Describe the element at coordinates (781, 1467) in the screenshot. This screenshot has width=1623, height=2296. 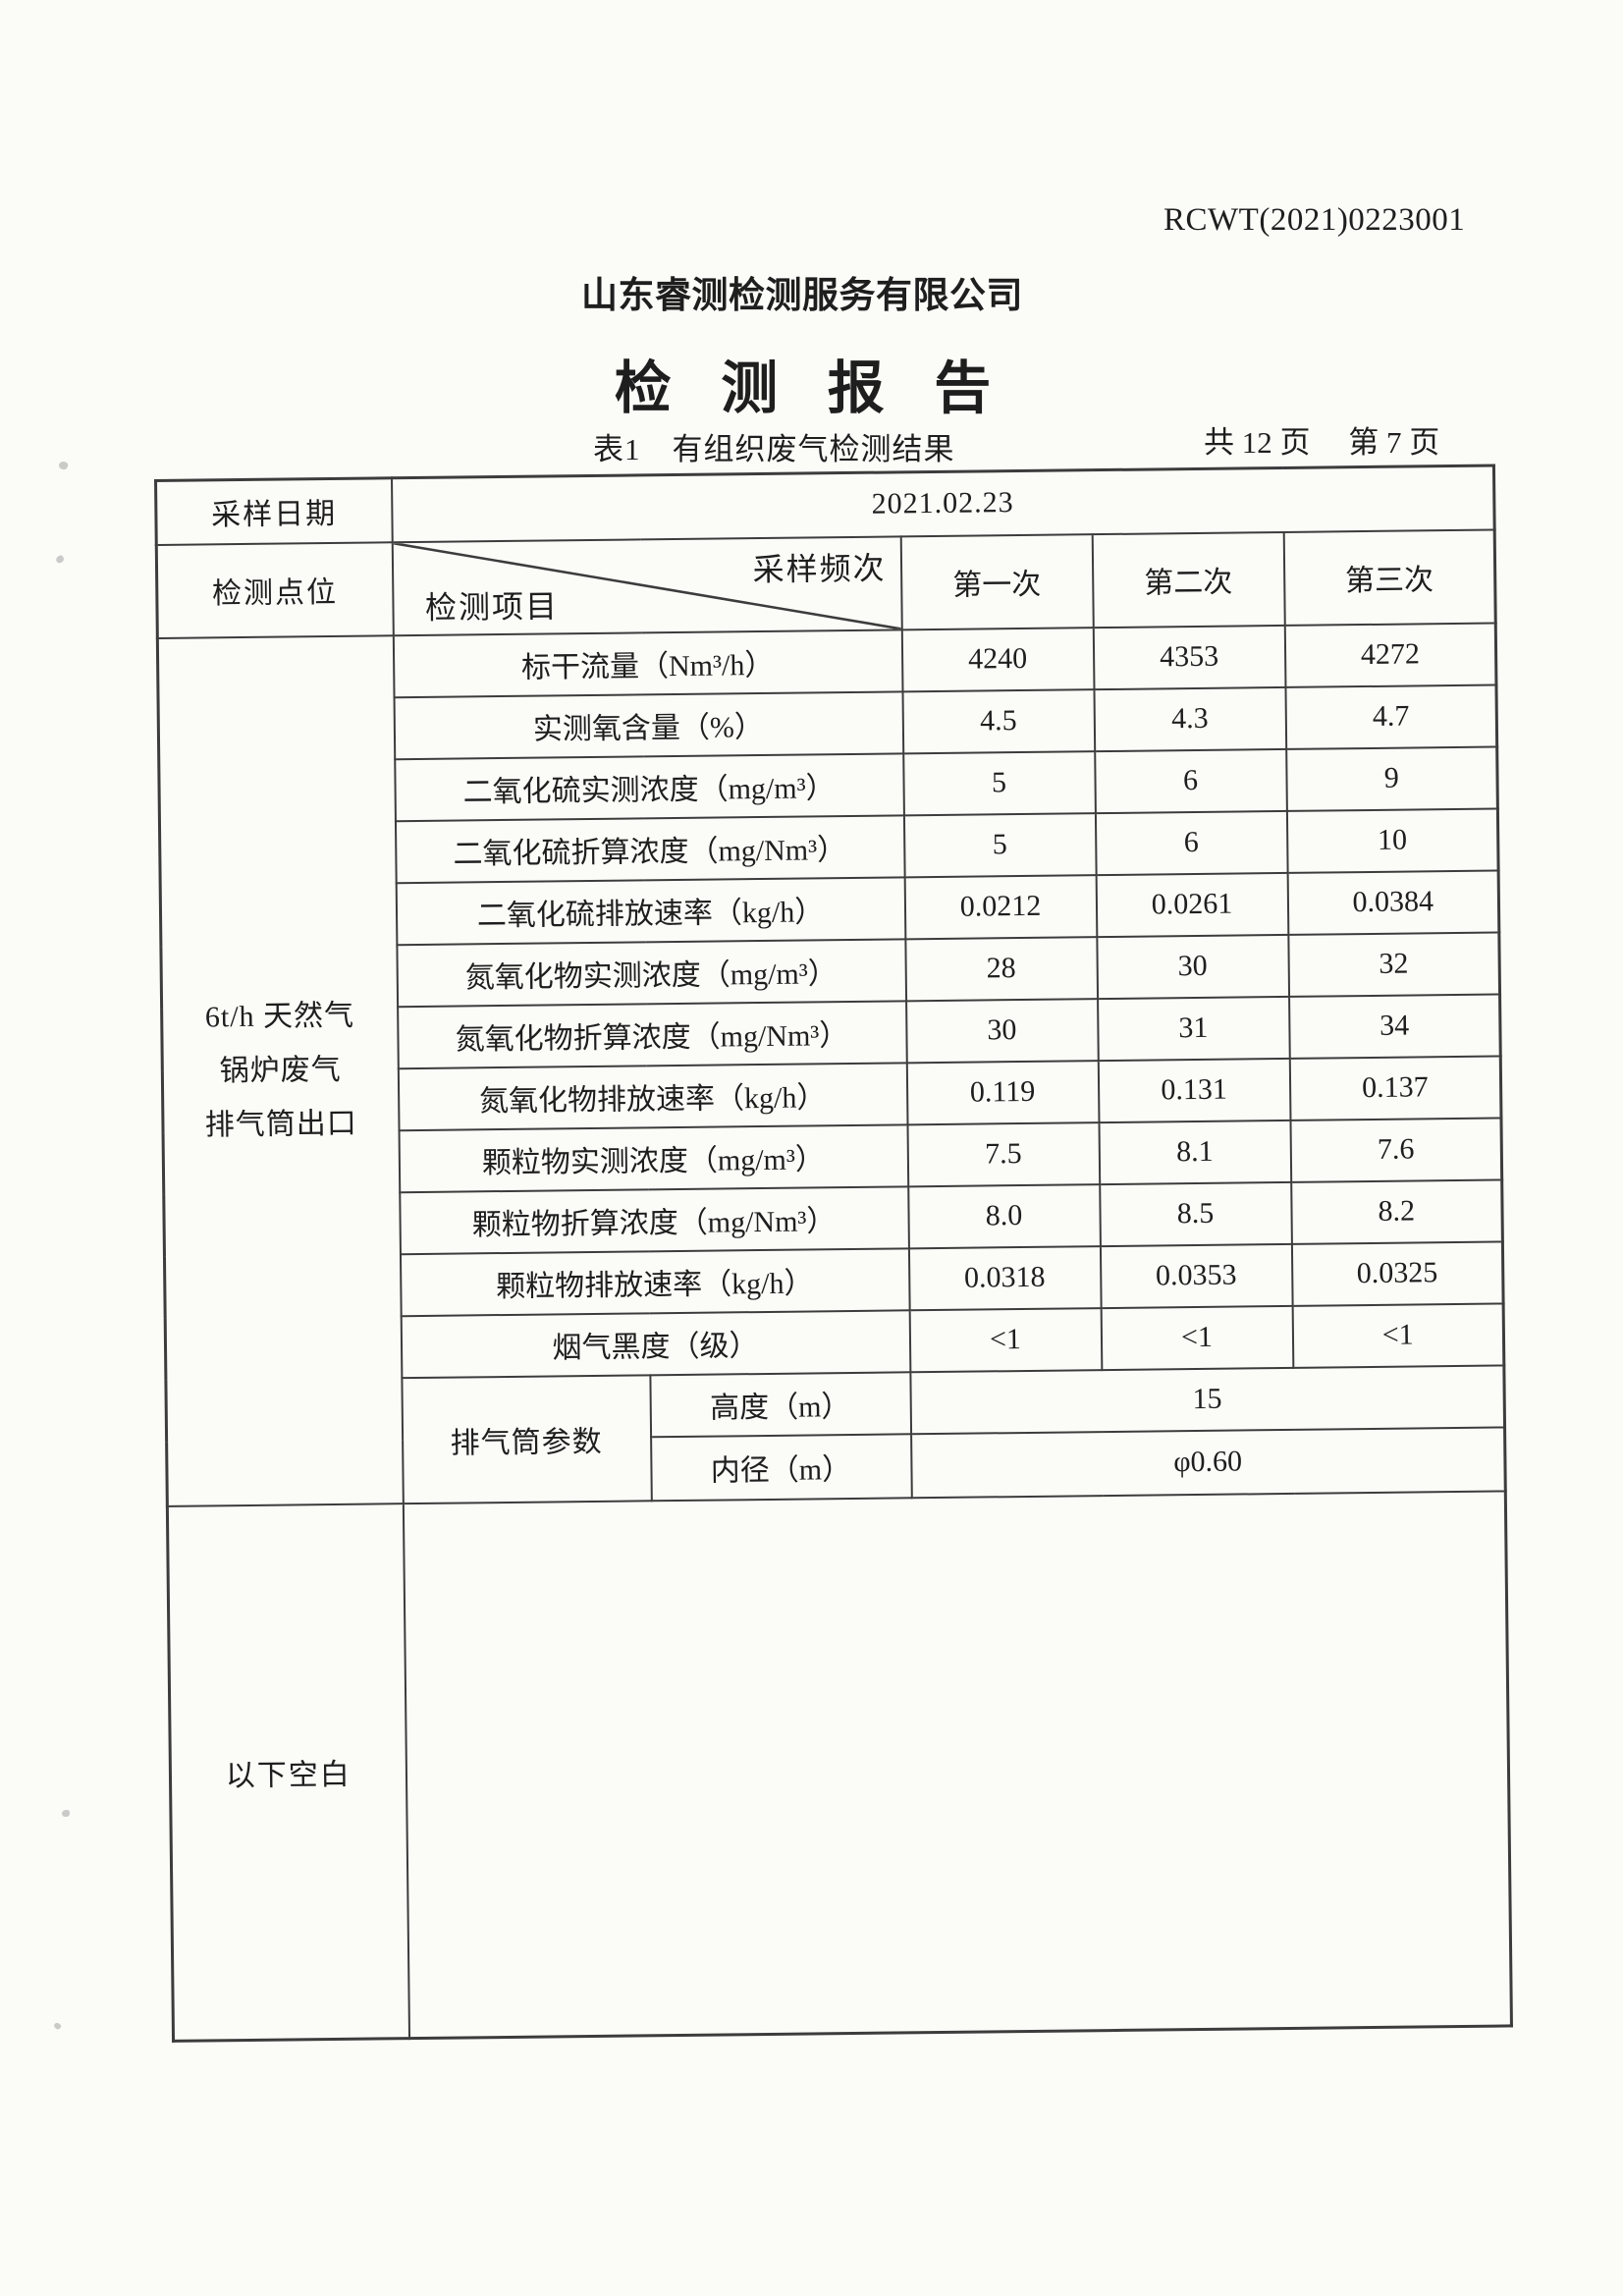
I see `stack-diameter-label: 内径（m）` at that location.